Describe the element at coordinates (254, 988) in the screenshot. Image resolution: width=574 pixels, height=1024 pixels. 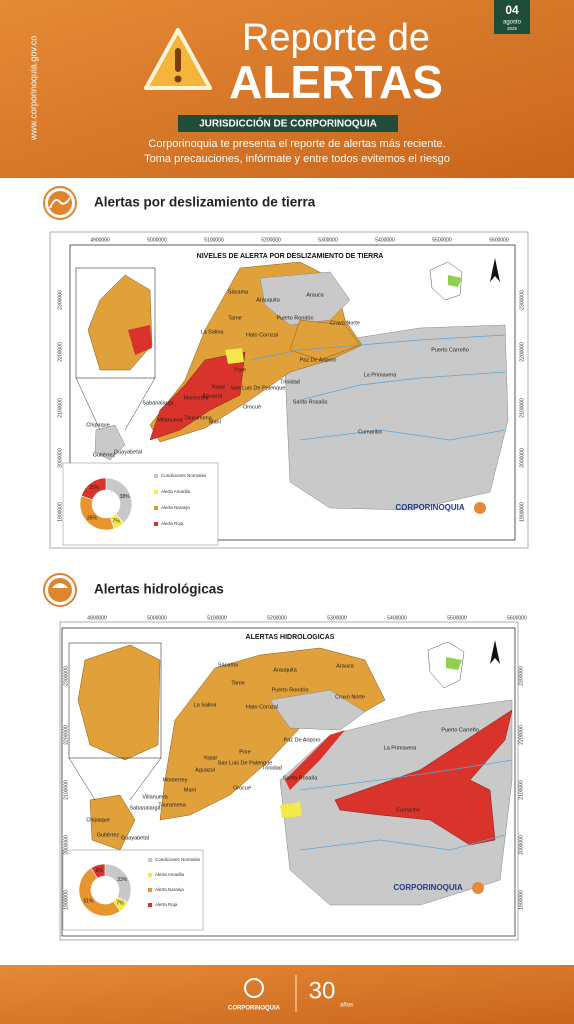
I see `footer-logo` at that location.